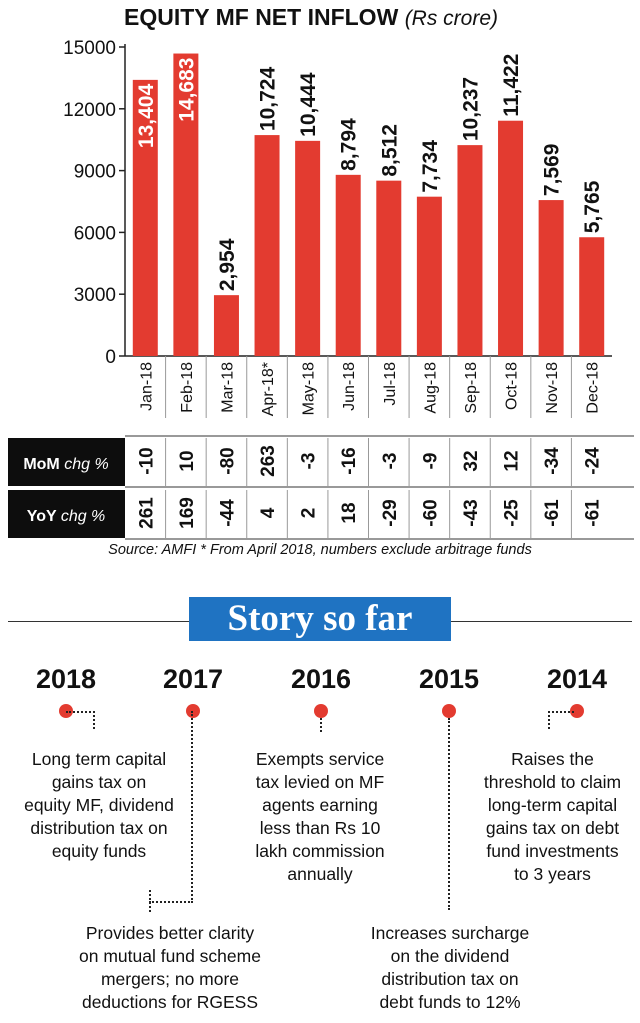  I want to click on table-cell: 12, so click(512, 460).